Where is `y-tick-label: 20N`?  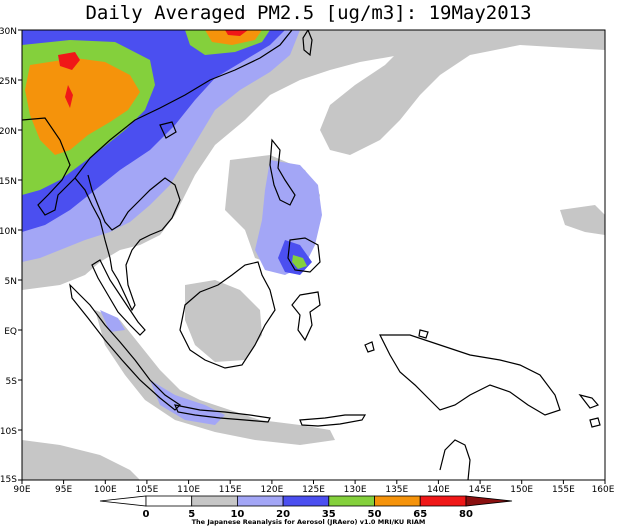 y-tick-label: 20N is located at coordinates (8, 132).